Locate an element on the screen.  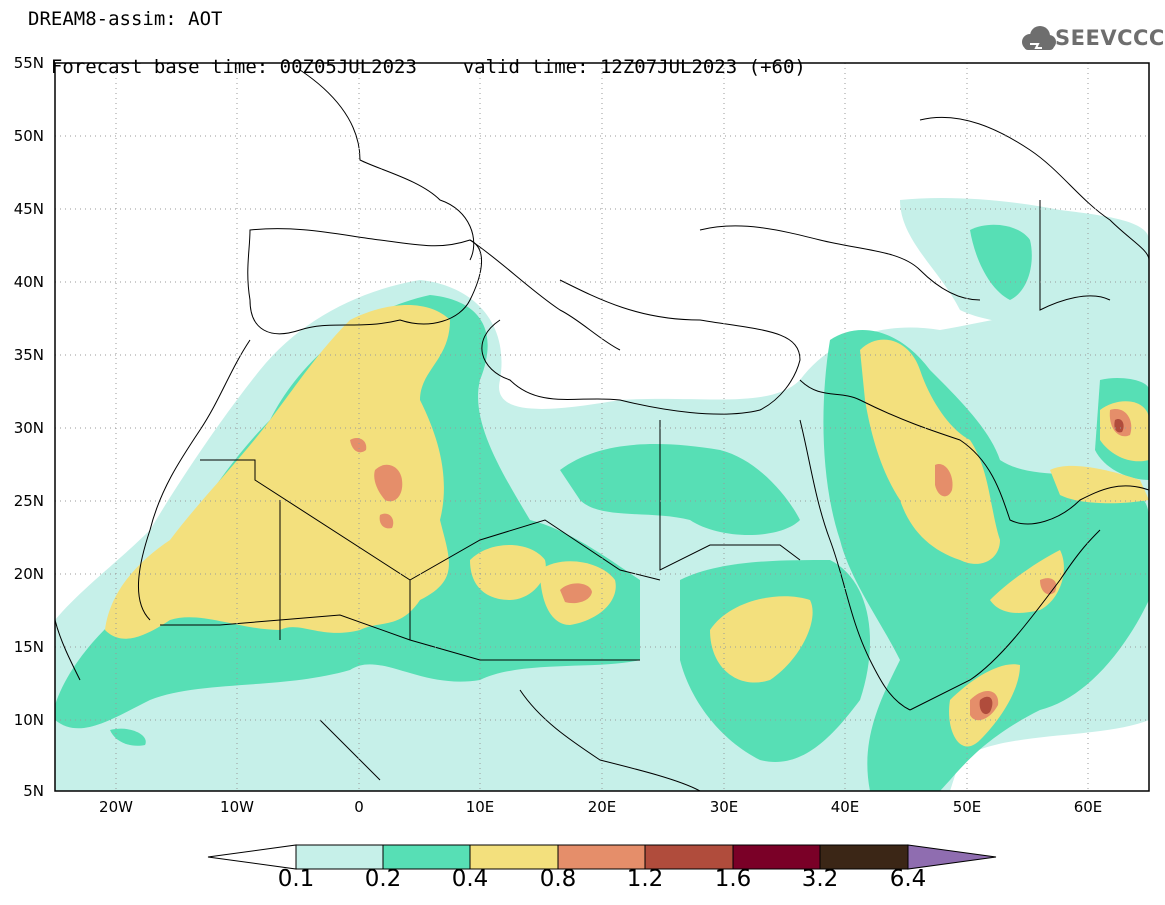
colorbar-label: 1.6 is located at coordinates (733, 879).